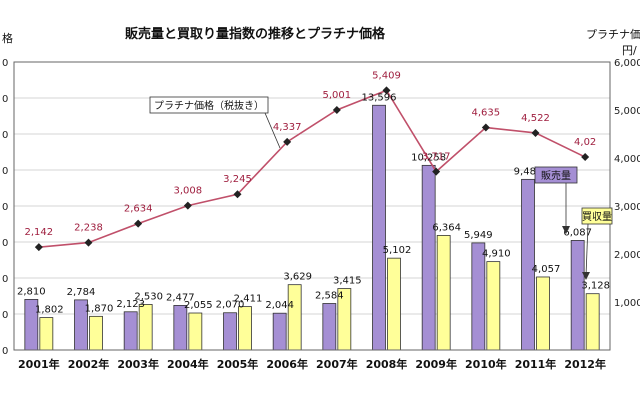 The height and width of the screenshot is (404, 640). Describe the element at coordinates (586, 276) in the screenshot. I see `purchase-callout-arrow` at that location.